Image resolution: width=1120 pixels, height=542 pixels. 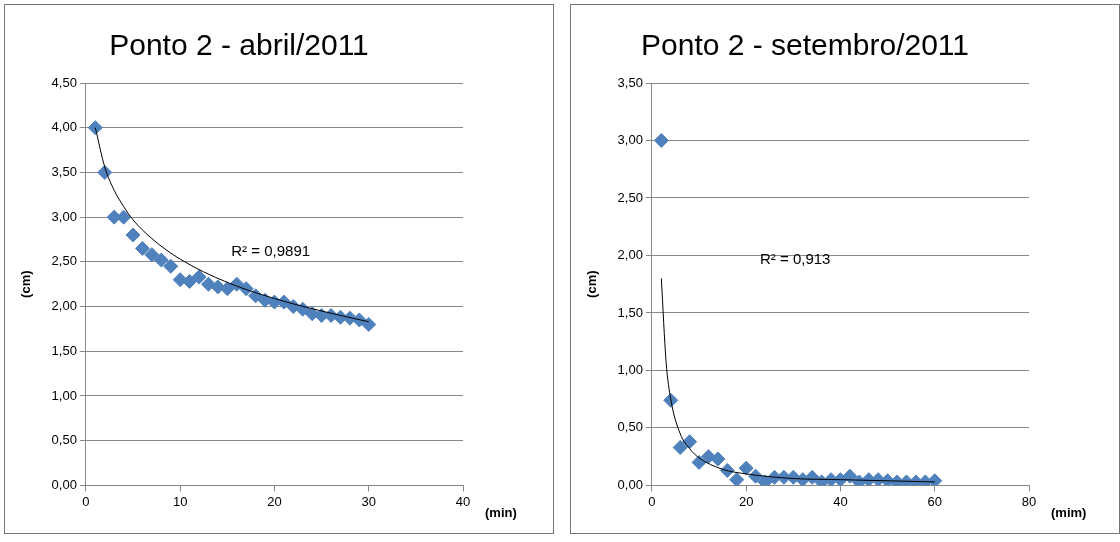 I want to click on y-tick-label: 4,00, so click(x=64, y=127).